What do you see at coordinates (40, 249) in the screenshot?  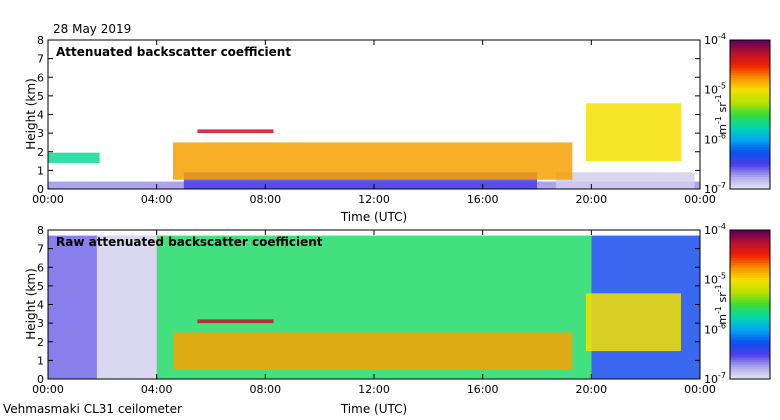 I see `y-tick-label: 7` at bounding box center [40, 249].